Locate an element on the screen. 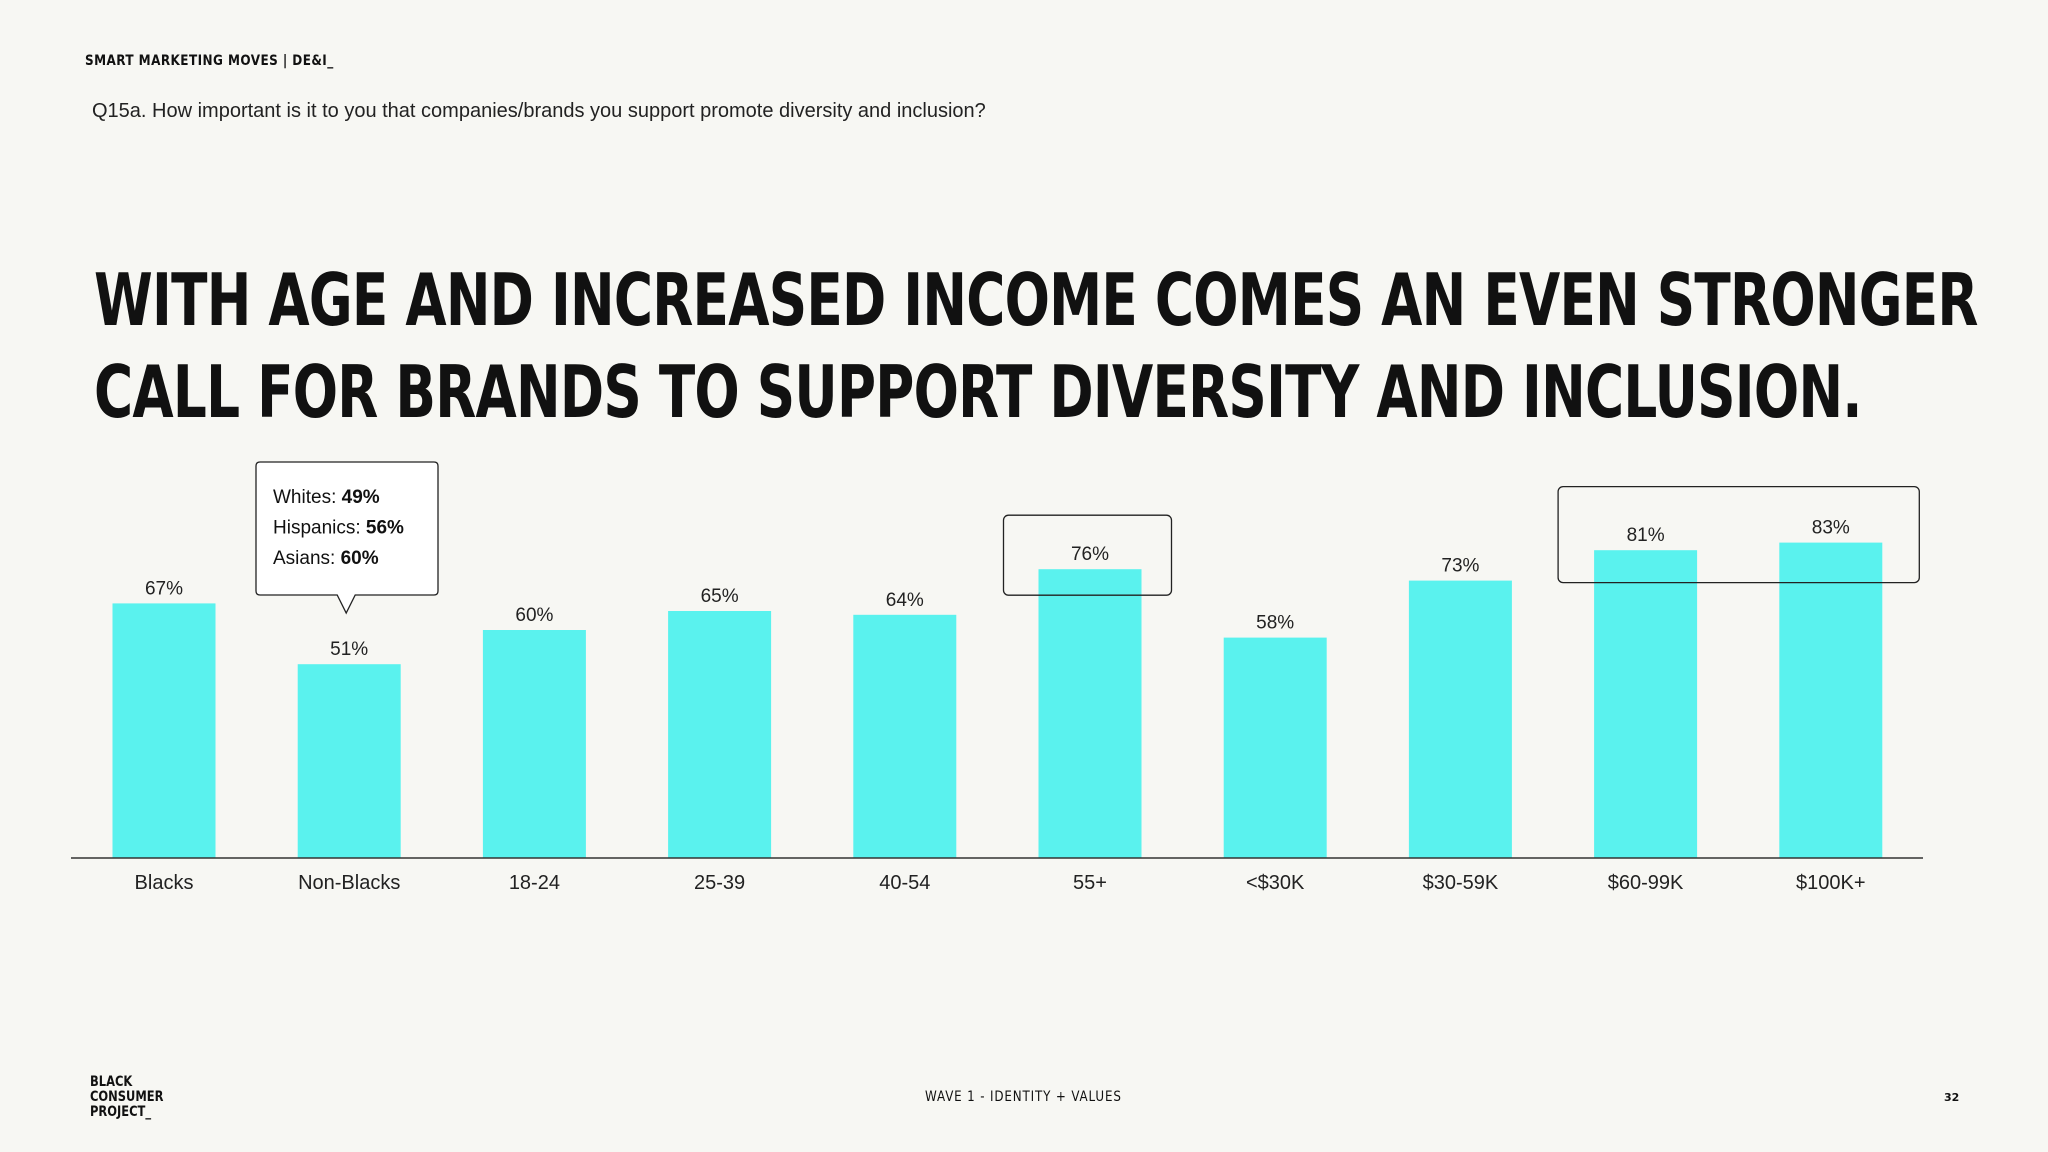 Image resolution: width=2048 pixels, height=1152 pixels. callout-line-label: Whites: is located at coordinates (307, 497).